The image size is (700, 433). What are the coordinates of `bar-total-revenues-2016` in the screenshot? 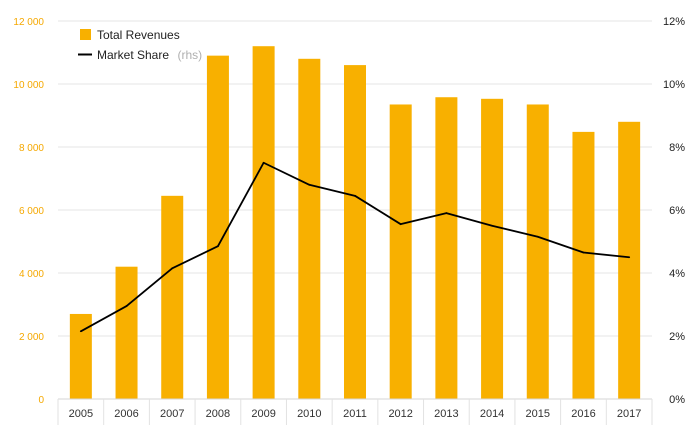 It's located at (583, 265).